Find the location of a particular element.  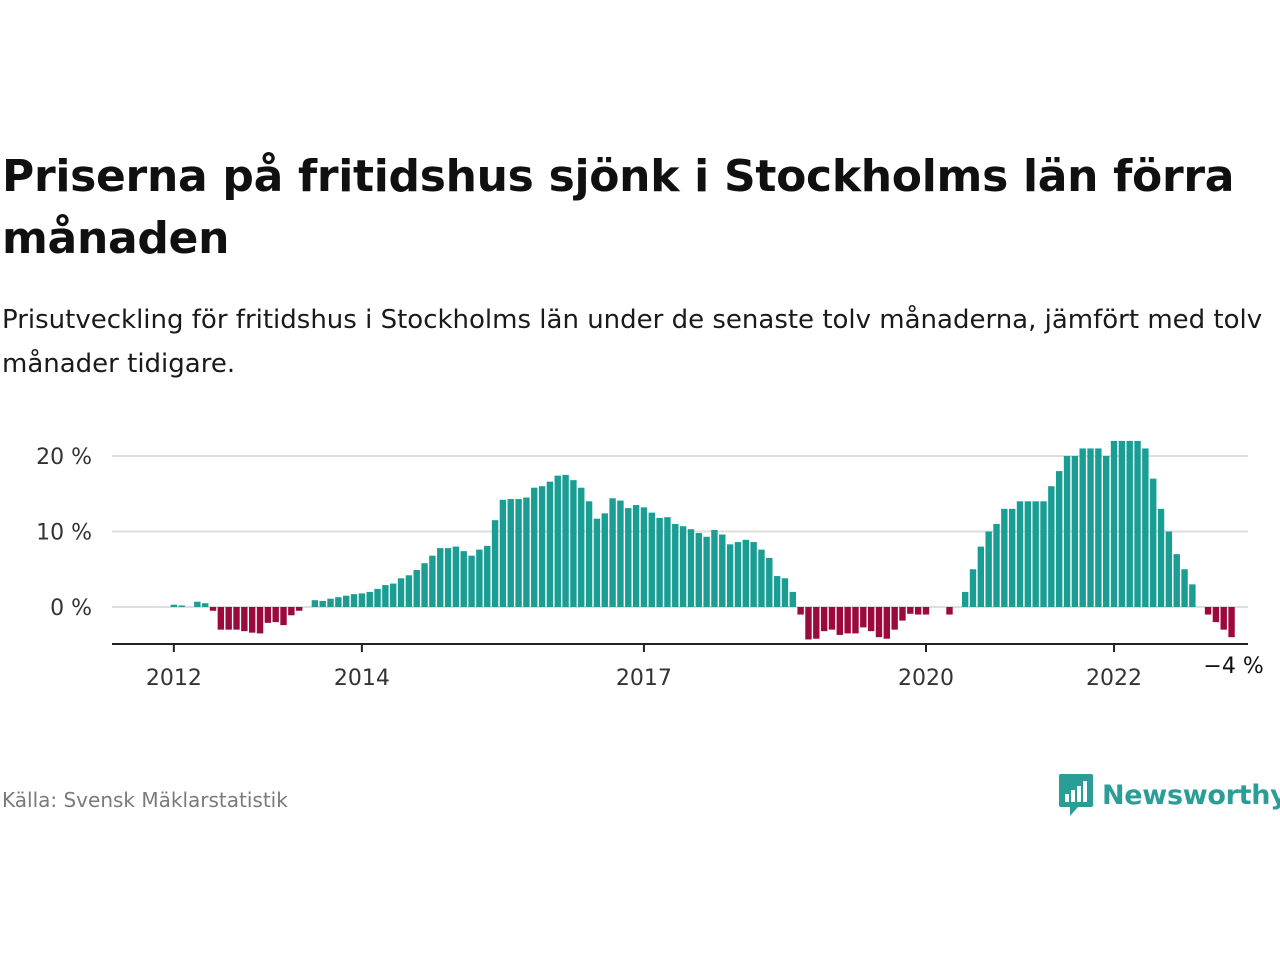

bar-chart-logo-icon is located at coordinates (1076, 795).